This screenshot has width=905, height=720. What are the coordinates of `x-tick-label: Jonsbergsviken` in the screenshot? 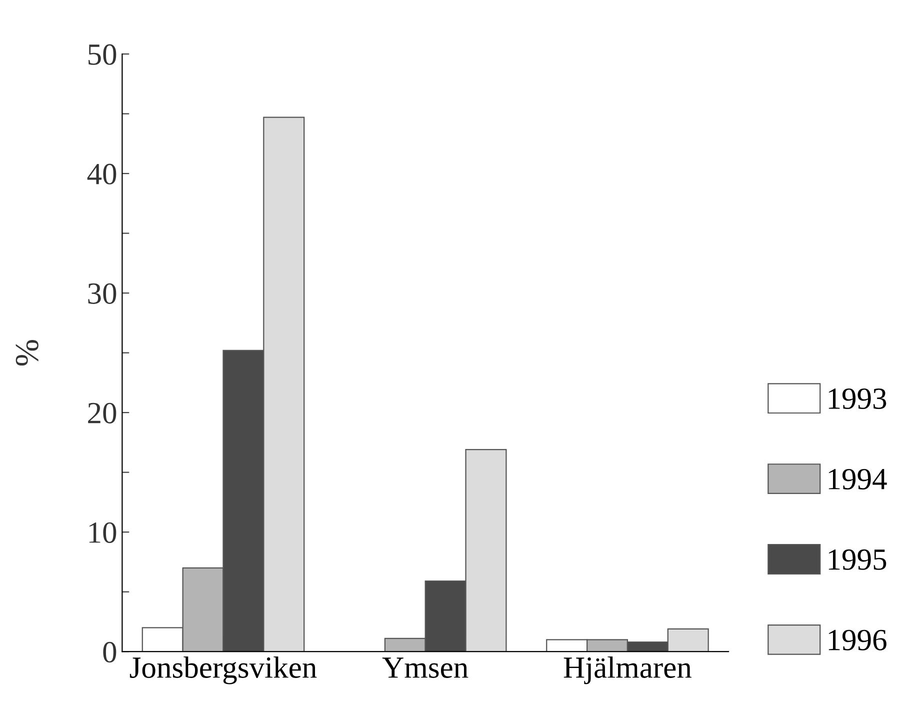 It's located at (223, 670).